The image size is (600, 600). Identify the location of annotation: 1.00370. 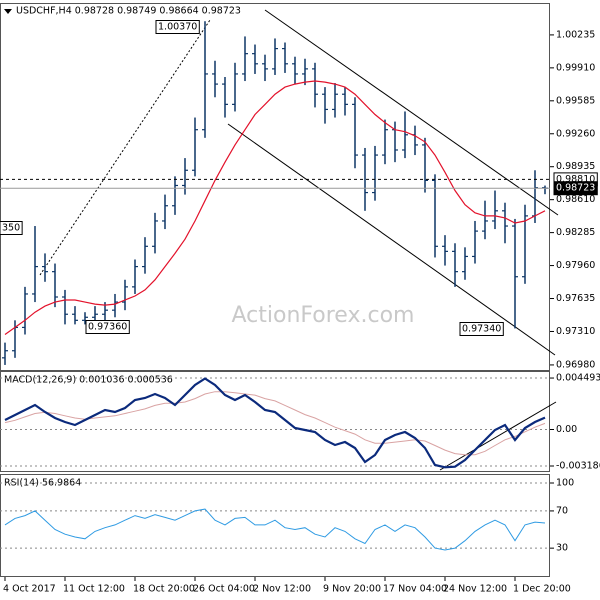
(177, 27).